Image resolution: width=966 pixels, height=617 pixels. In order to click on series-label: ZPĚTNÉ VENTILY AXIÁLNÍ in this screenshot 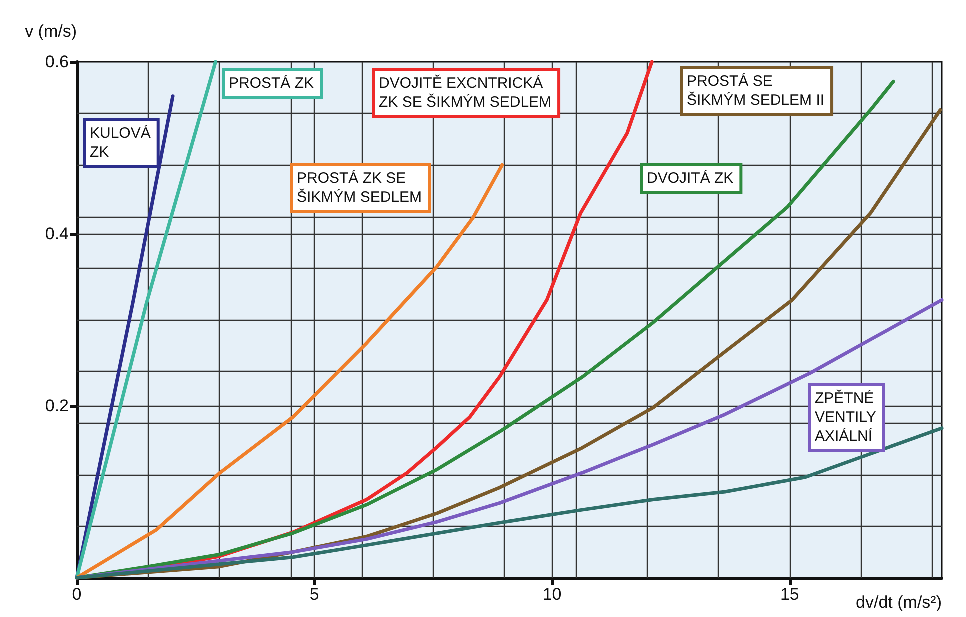, I will do `click(845, 417)`.